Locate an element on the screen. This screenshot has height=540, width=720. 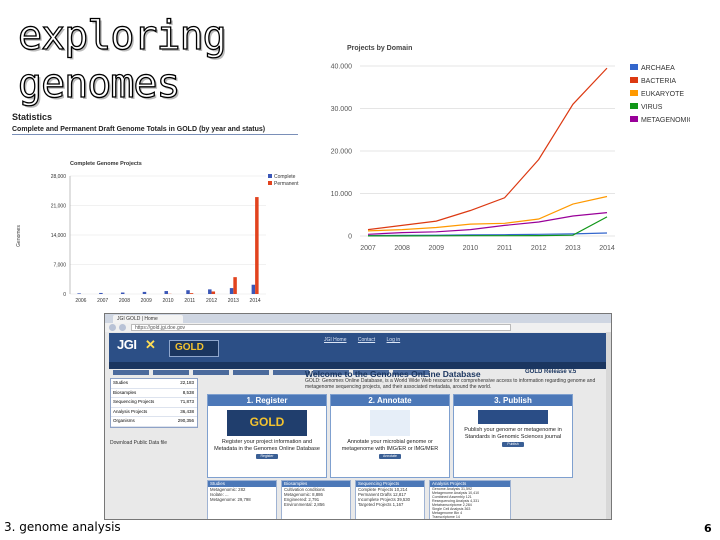
table-row: Organisms 290,356 is located at coordinates (154, 422).